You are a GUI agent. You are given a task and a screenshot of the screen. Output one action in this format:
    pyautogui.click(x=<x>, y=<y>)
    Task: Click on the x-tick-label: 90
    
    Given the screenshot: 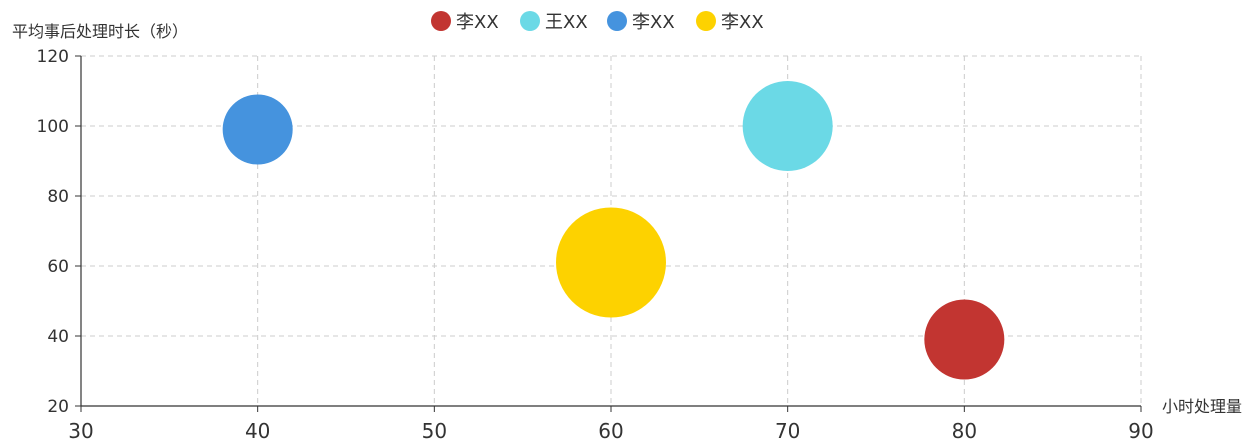 What is the action you would take?
    pyautogui.click(x=1140, y=431)
    